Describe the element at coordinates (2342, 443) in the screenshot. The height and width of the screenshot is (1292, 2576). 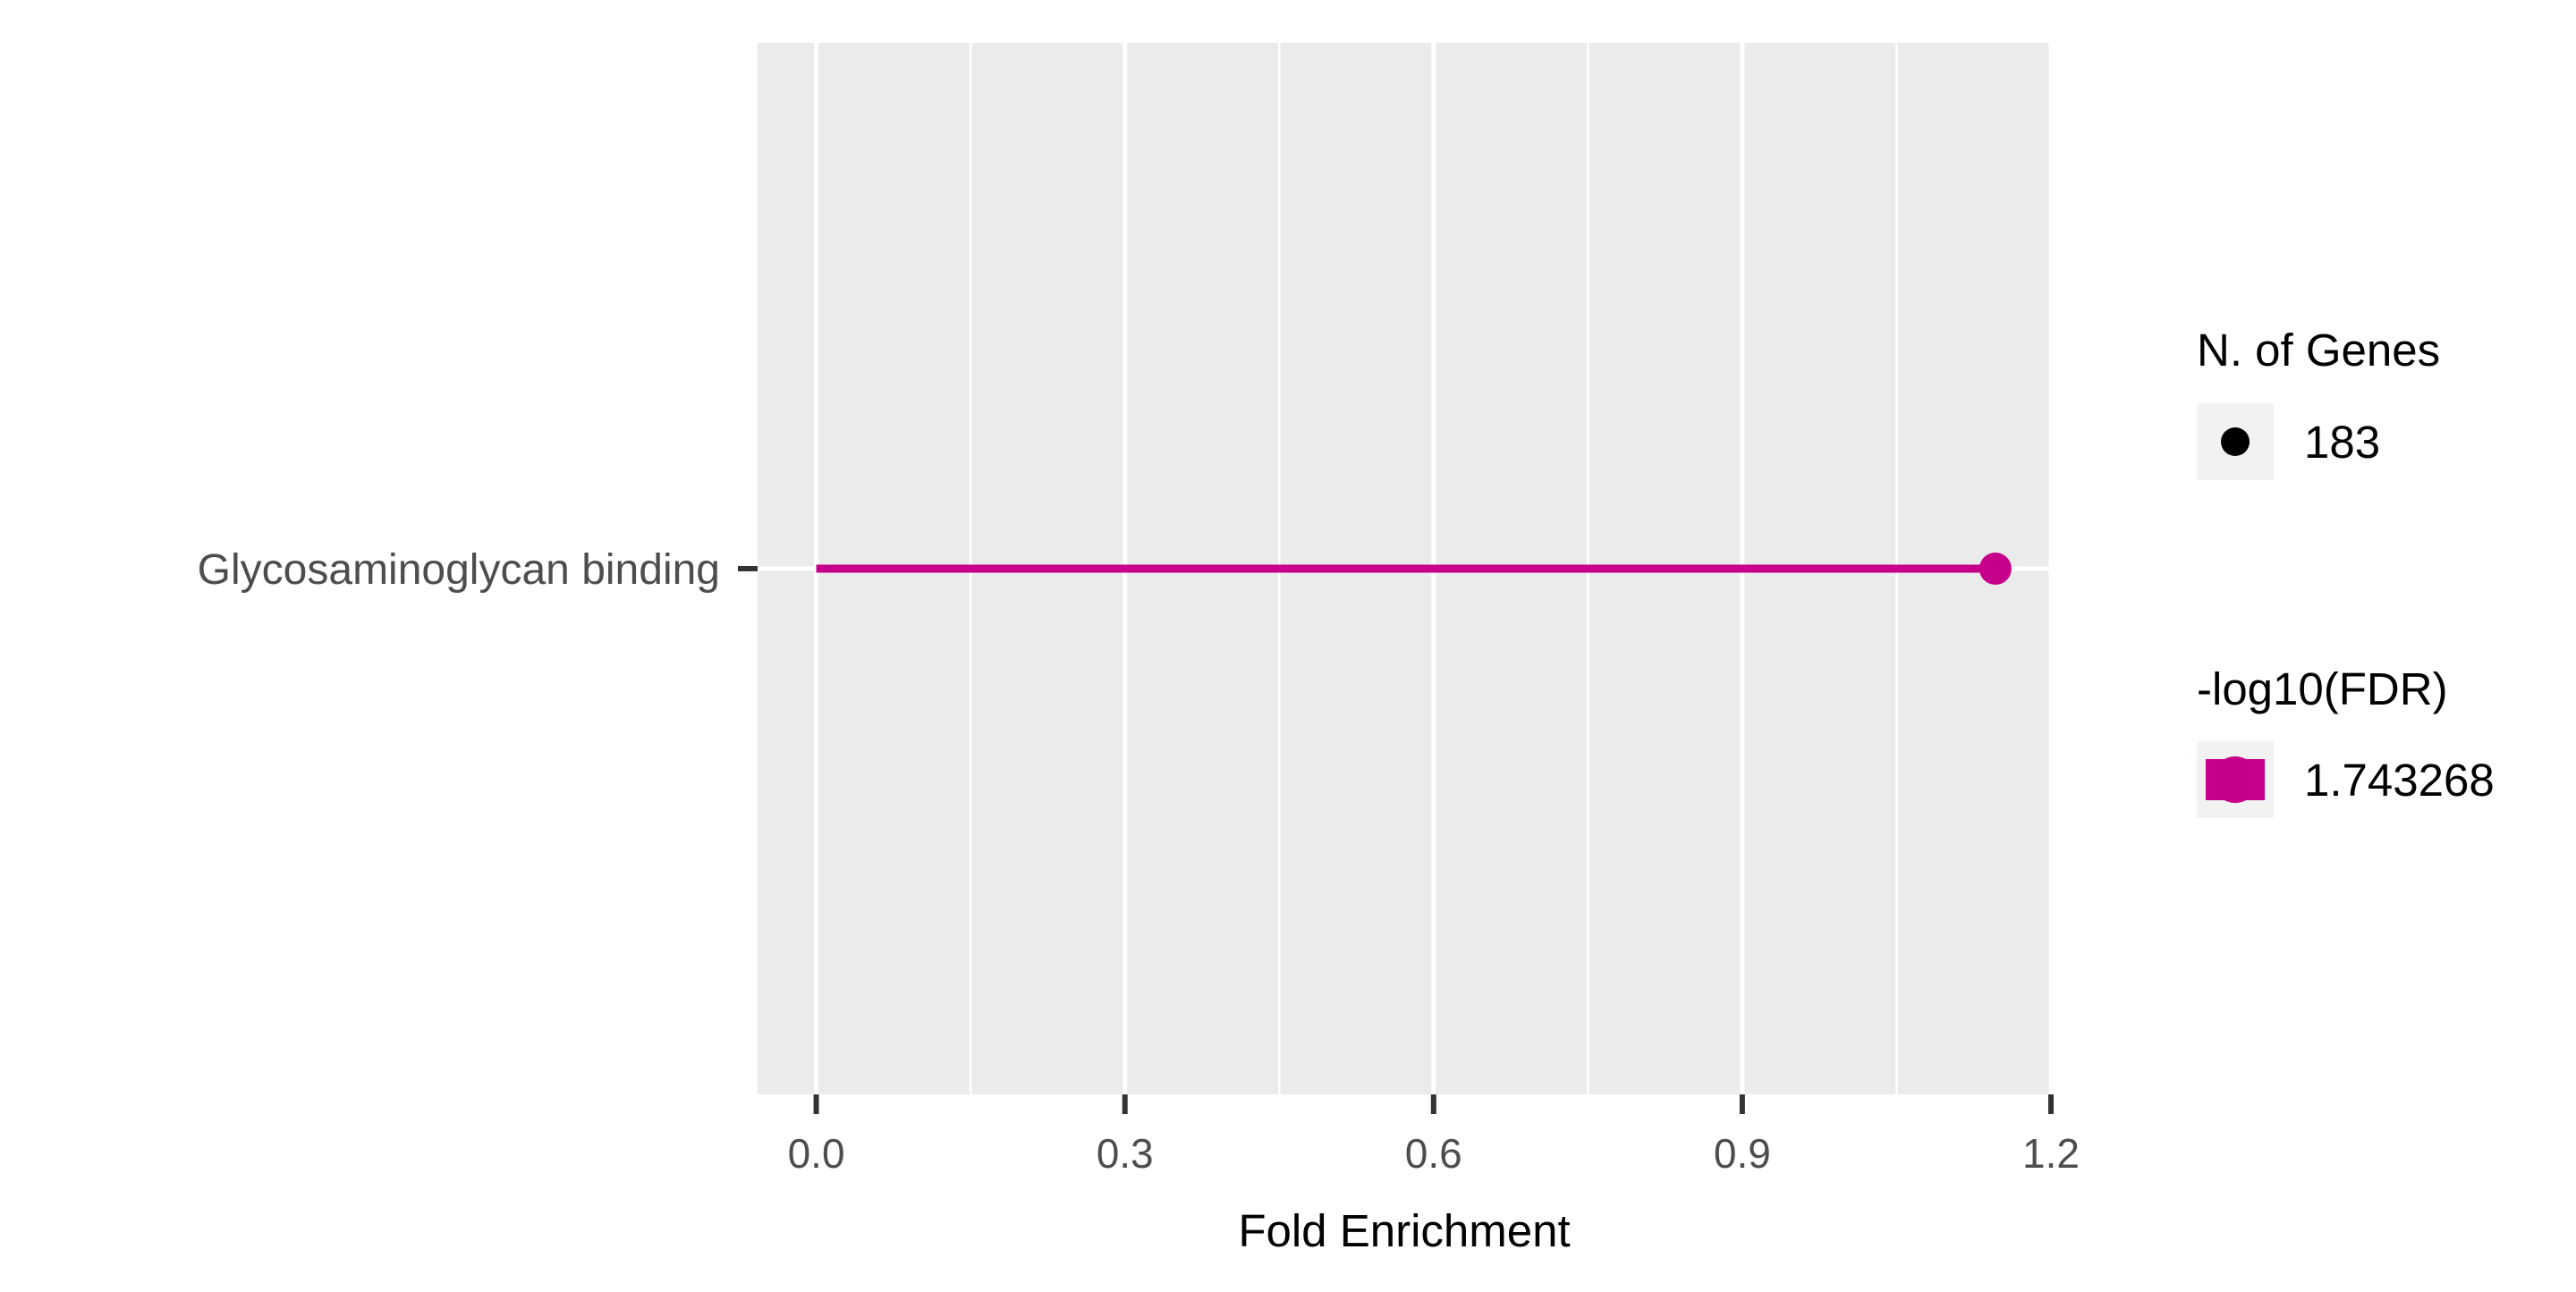
I see `legend-size-label: 183` at that location.